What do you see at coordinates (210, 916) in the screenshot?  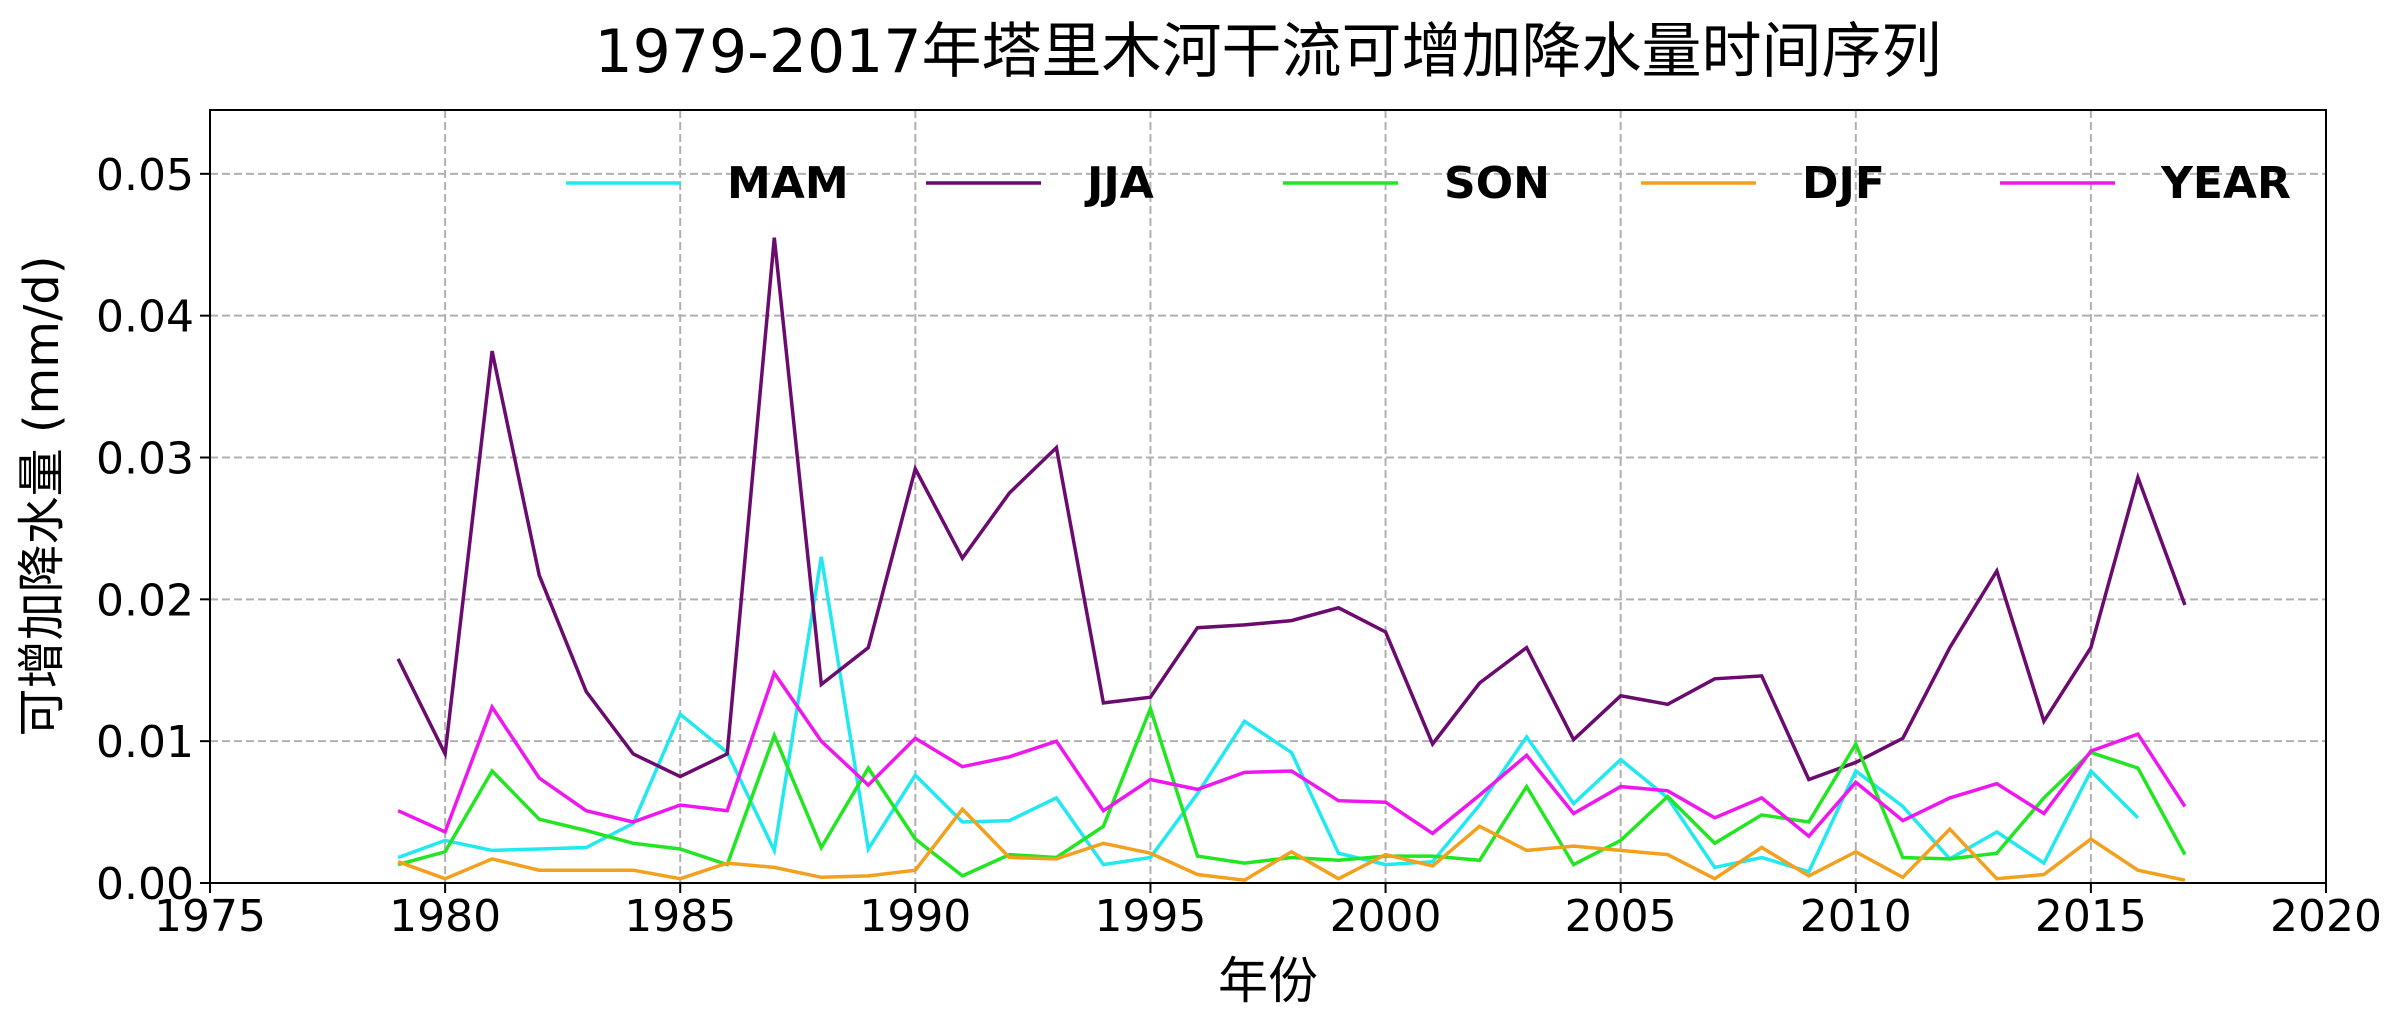 I see `x-tick-label: 1975` at bounding box center [210, 916].